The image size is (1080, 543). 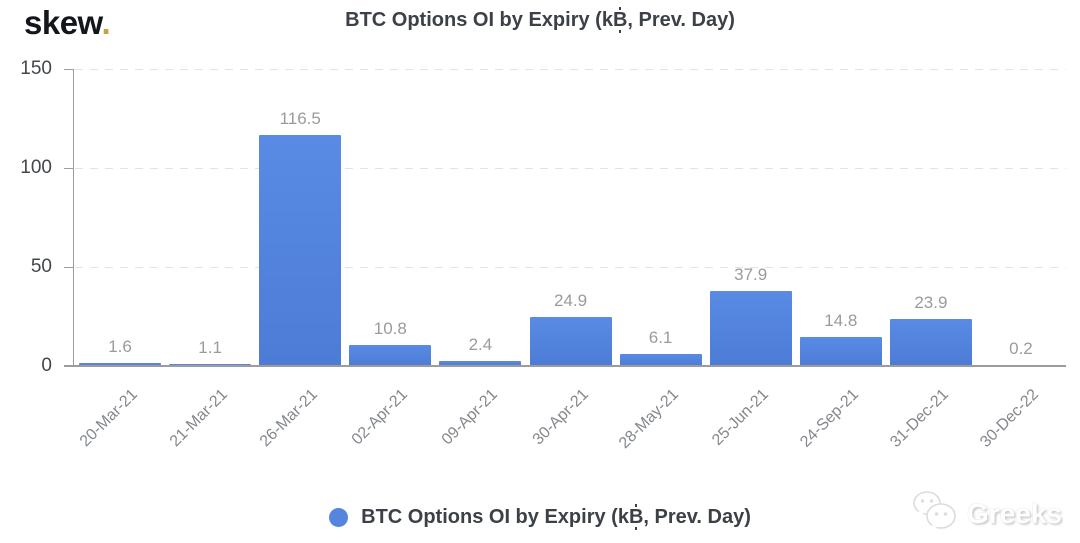 I want to click on bar-value-label: 10.8, so click(x=390, y=328).